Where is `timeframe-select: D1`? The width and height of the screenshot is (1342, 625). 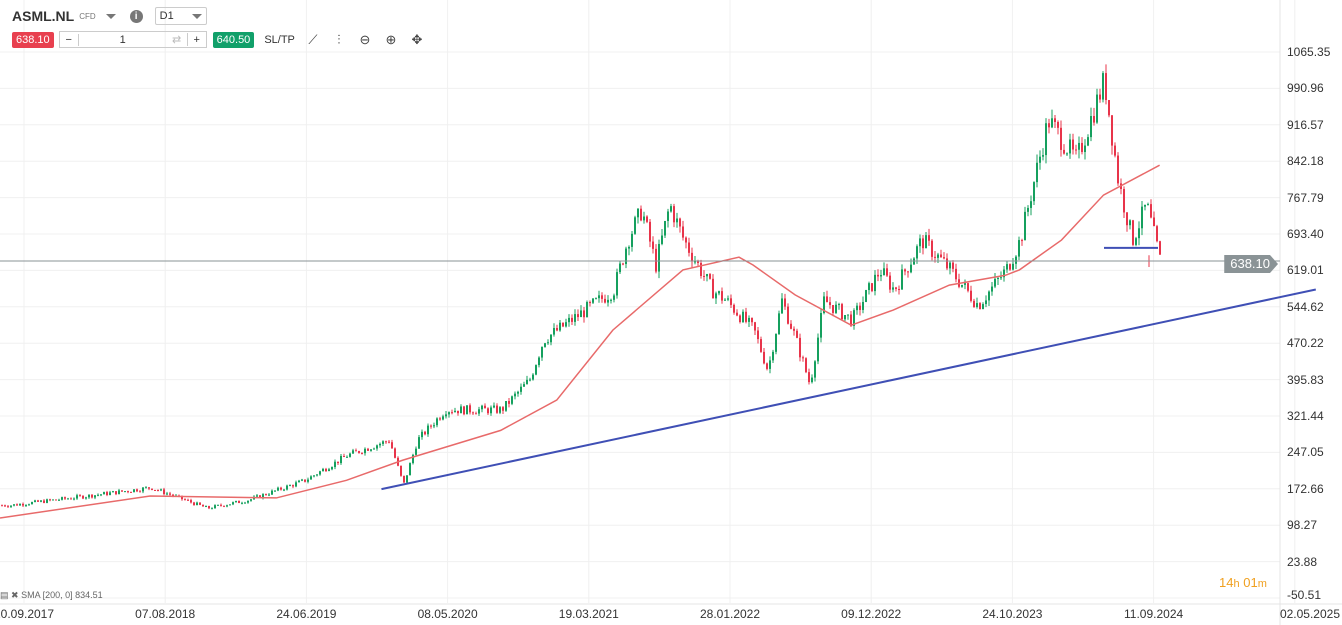 timeframe-select: D1 is located at coordinates (180, 16).